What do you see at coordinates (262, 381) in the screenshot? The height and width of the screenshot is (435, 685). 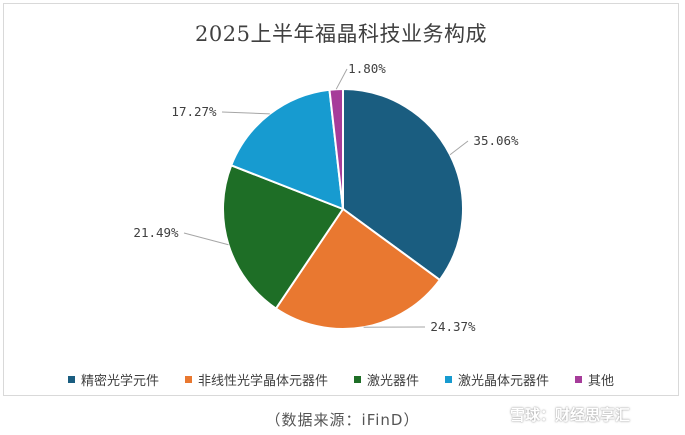 I see `legend-label: 非线性光学晶体元器件` at bounding box center [262, 381].